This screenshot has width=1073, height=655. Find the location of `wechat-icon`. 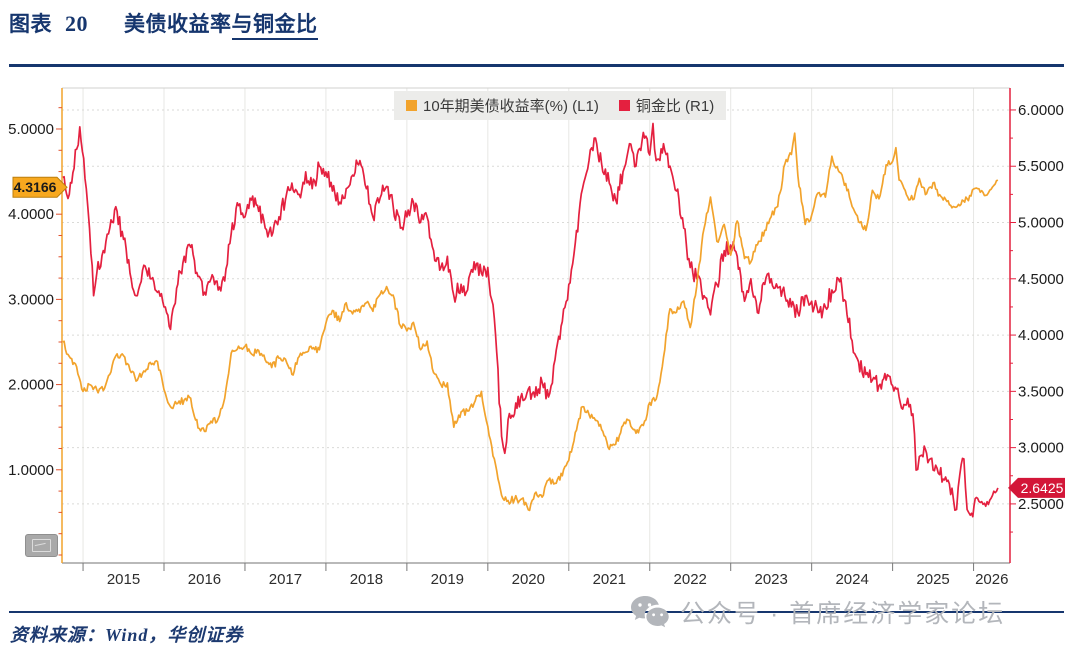

wechat-icon is located at coordinates (650, 612).